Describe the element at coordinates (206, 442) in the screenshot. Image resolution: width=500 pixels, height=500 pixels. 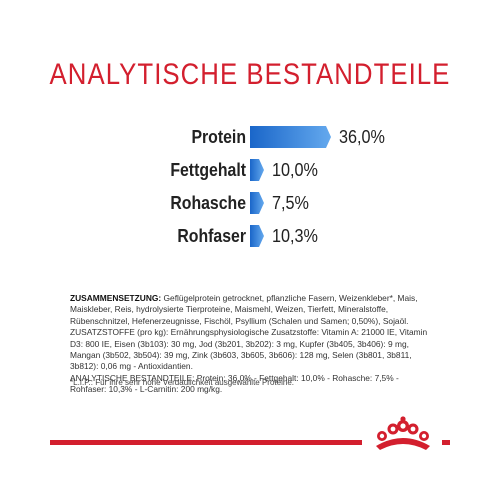
I see `bottom-rule` at that location.